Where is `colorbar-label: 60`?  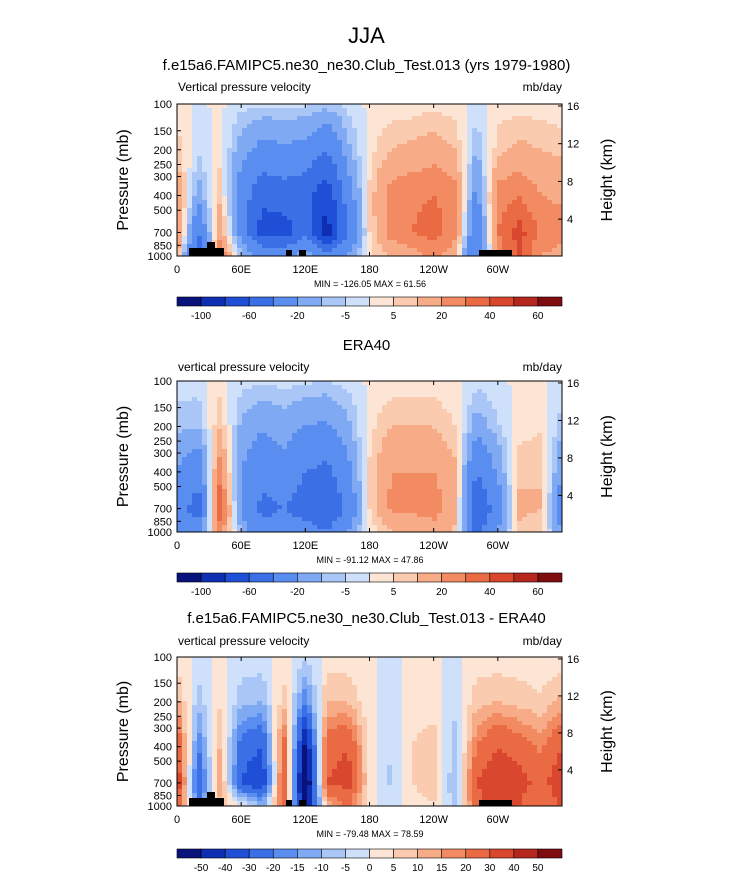 colorbar-label: 60 is located at coordinates (538, 316).